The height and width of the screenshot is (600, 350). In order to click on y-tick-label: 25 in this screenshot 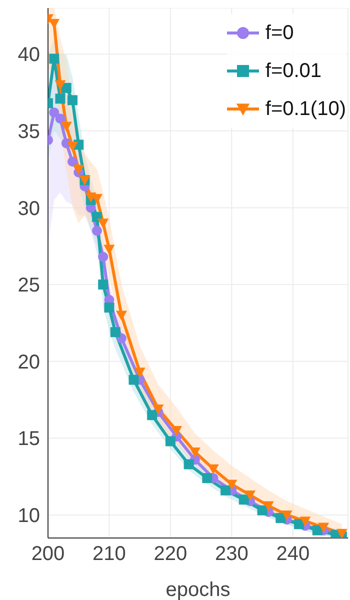, I will do `click(29, 285)`.